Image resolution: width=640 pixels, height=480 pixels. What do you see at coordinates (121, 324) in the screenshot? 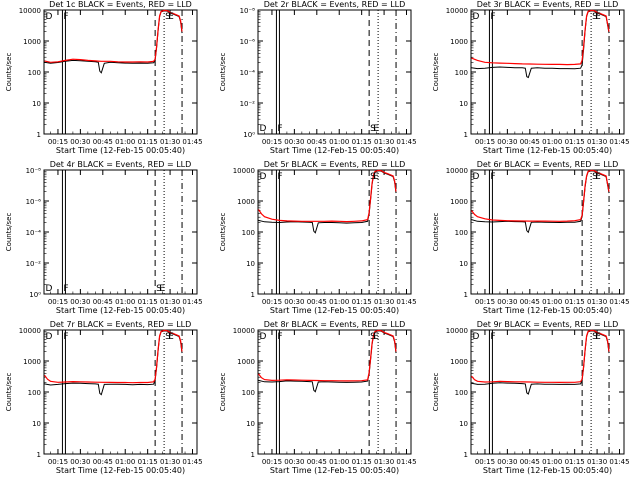
I see `chart-title: Det 7r BLACK = Events, RED = LLD` at bounding box center [121, 324].